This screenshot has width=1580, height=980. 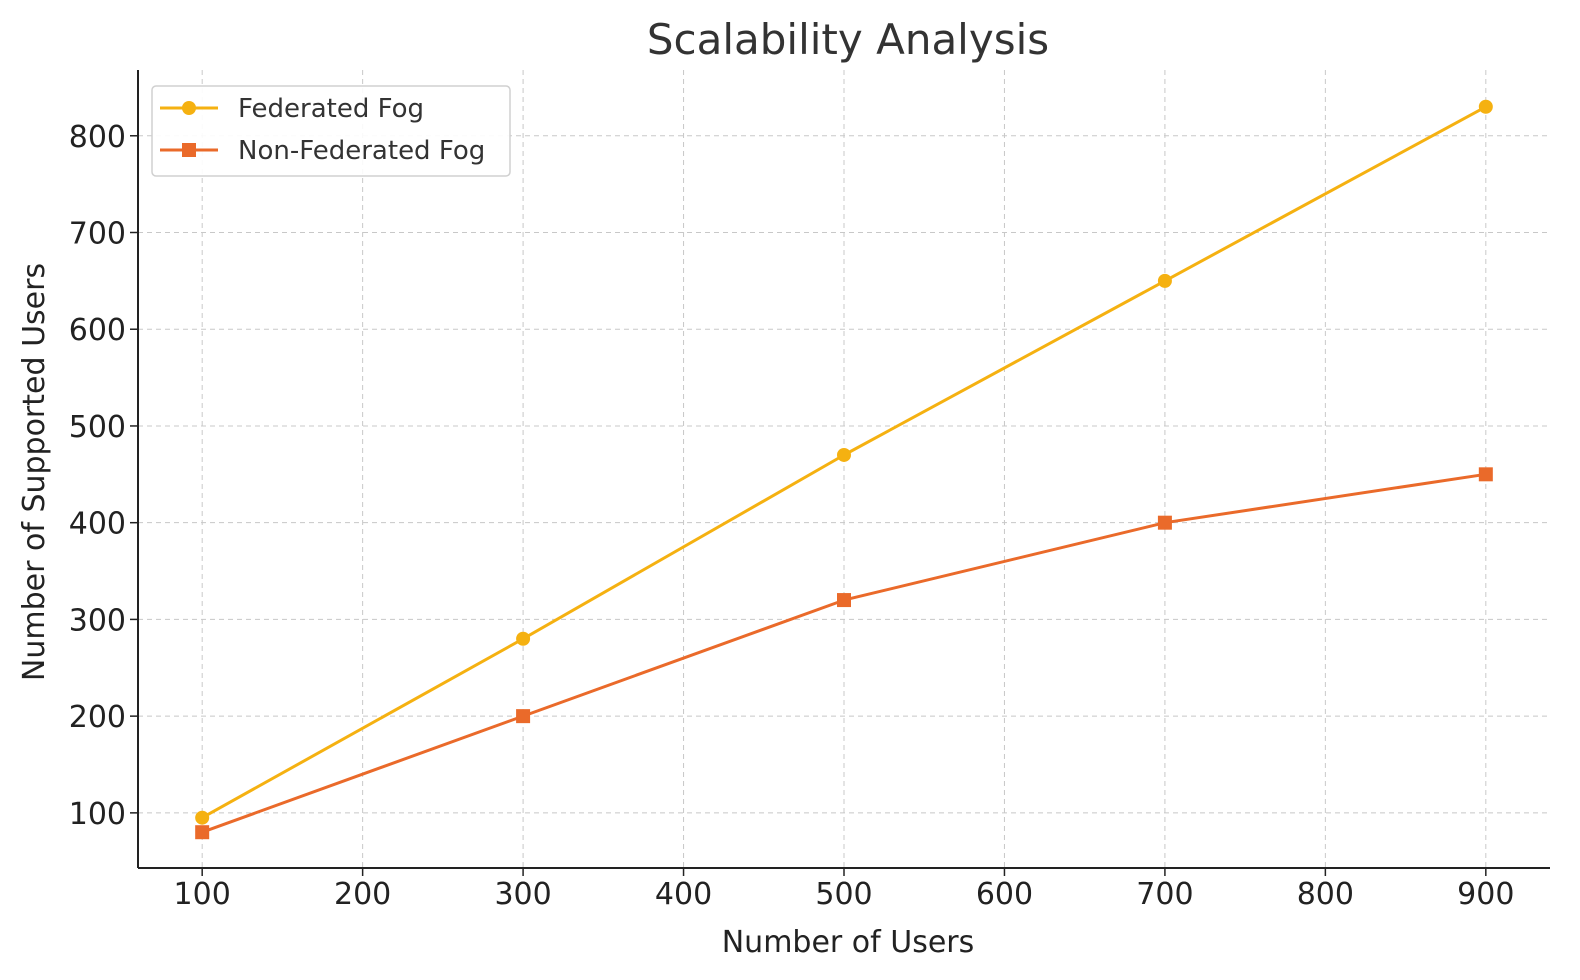 What do you see at coordinates (97, 427) in the screenshot?
I see `y-tick-label: 500` at bounding box center [97, 427].